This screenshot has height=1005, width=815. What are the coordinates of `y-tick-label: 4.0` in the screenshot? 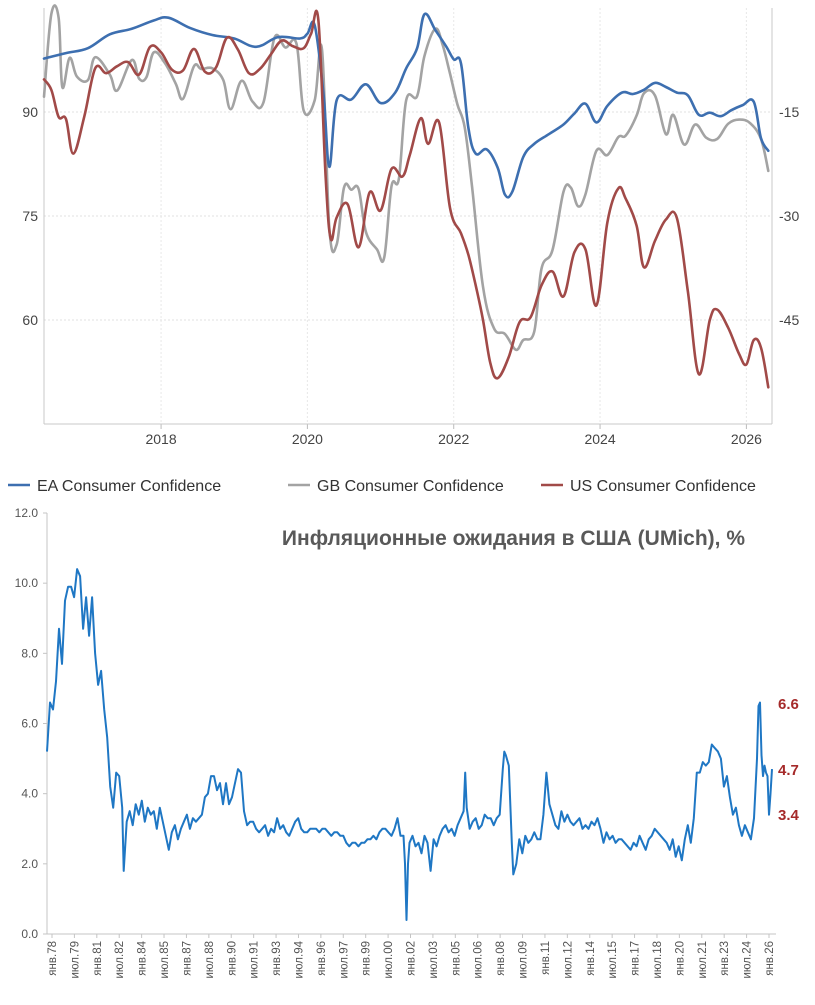 It's located at (29, 794).